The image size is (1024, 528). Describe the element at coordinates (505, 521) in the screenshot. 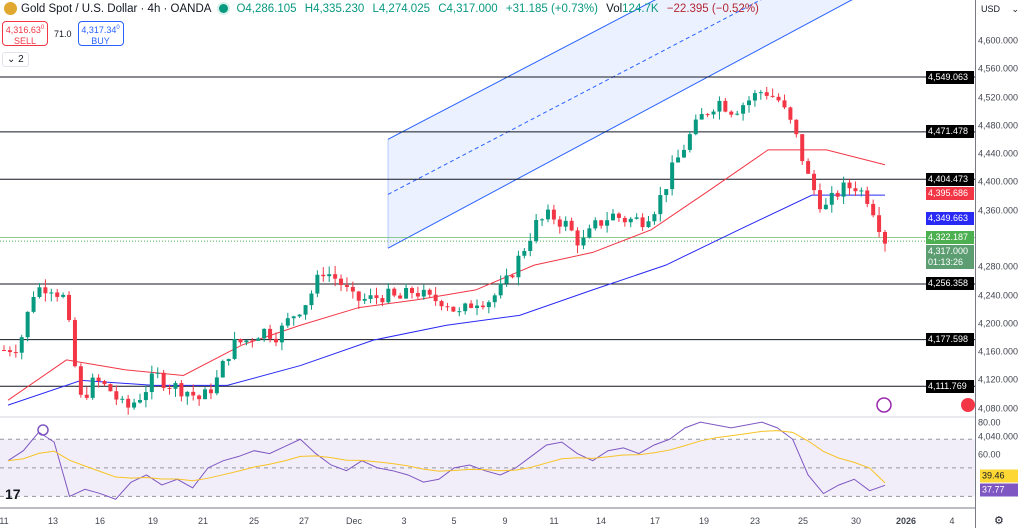

I see `time-tick-label: 9` at that location.